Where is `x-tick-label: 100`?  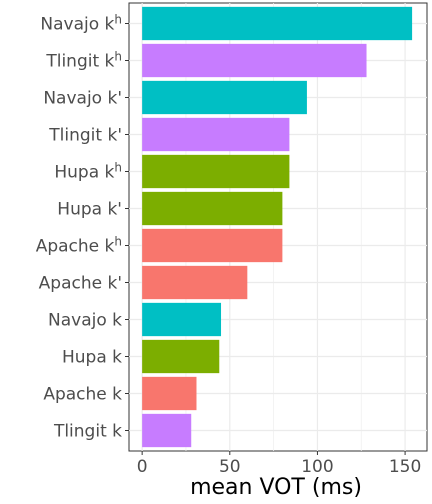 x-tick-label: 100 is located at coordinates (317, 467).